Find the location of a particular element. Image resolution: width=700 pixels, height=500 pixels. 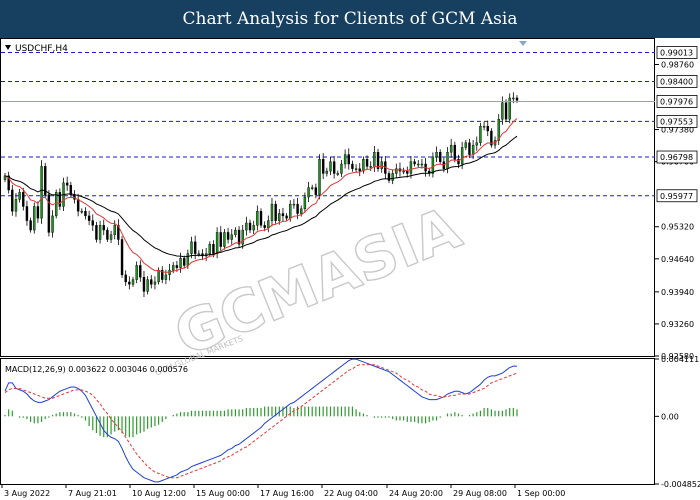

time-axis-label: 3 Aug 2022 is located at coordinates (27, 493).